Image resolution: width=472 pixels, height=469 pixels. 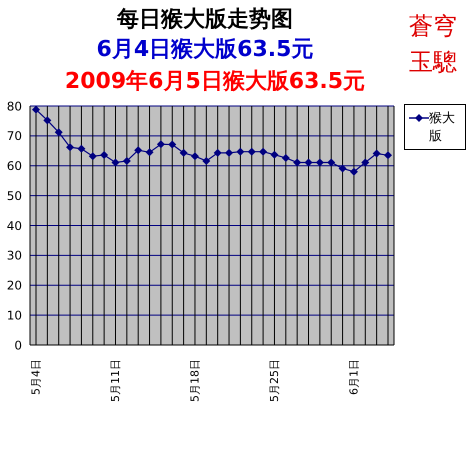 I want to click on y-tick-label: 20, so click(x=14, y=285).